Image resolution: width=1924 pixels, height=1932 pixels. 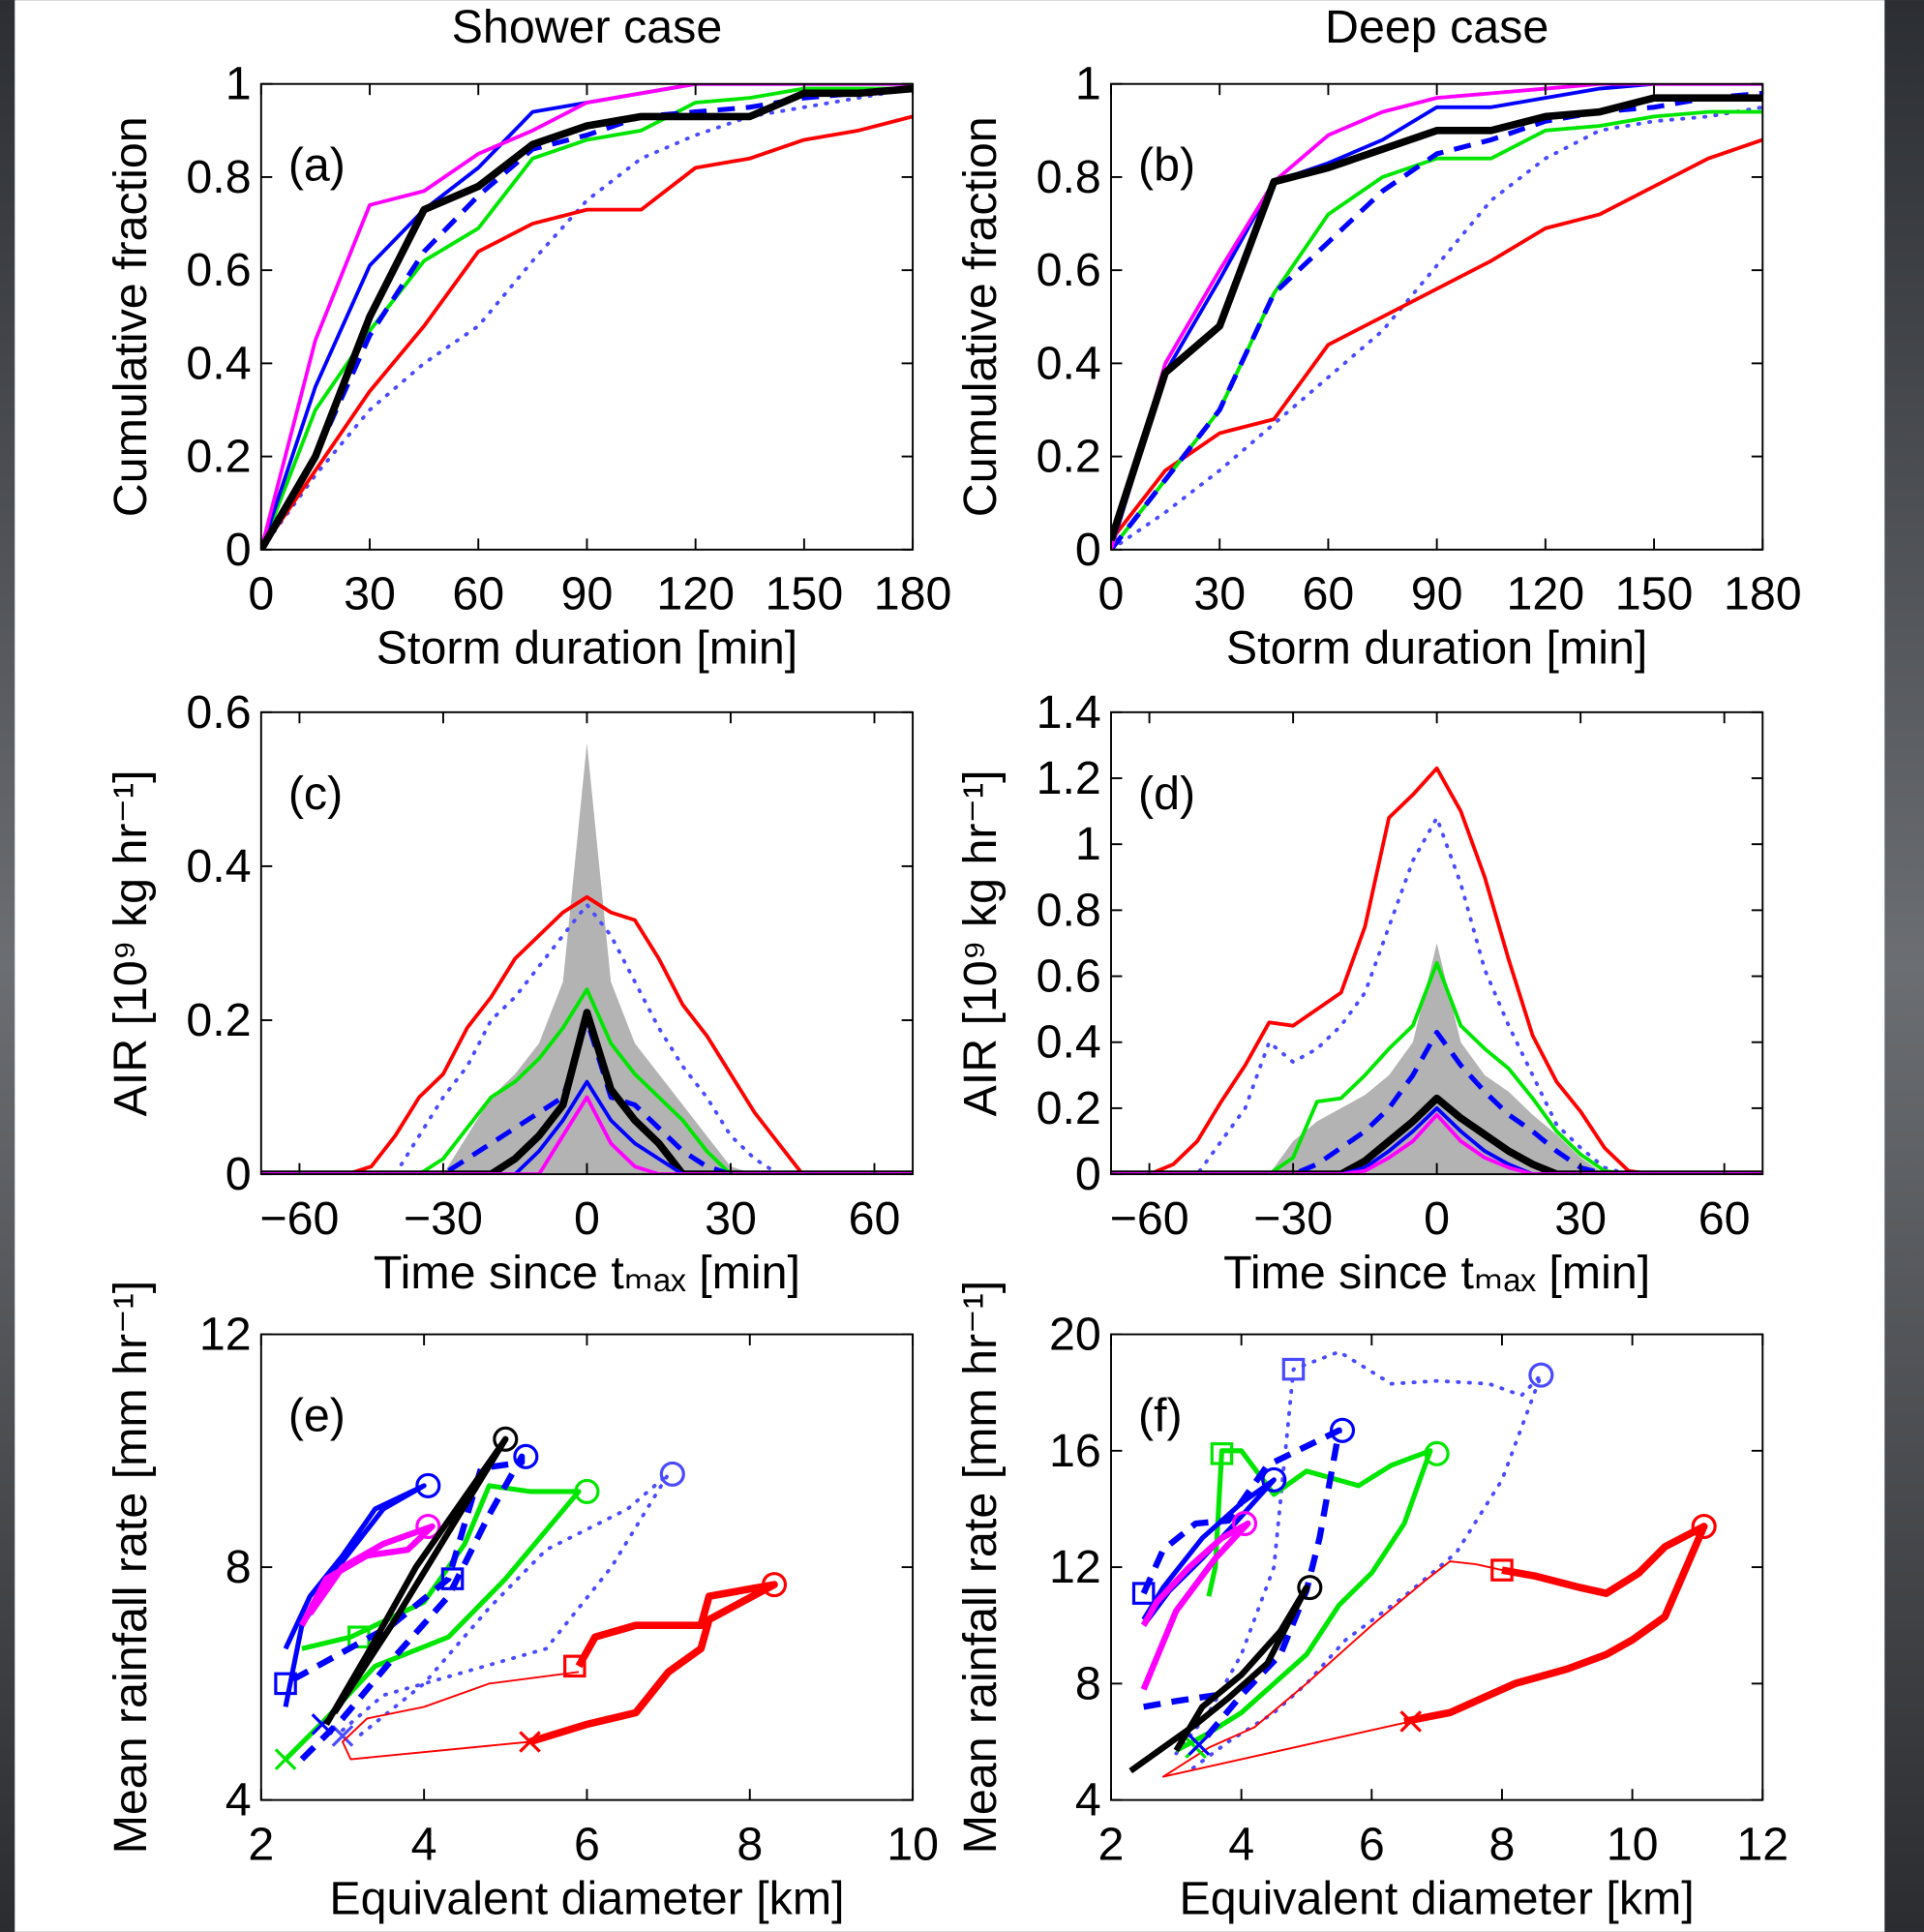 I want to click on y-tick-label: 1.2, so click(x=1069, y=778).